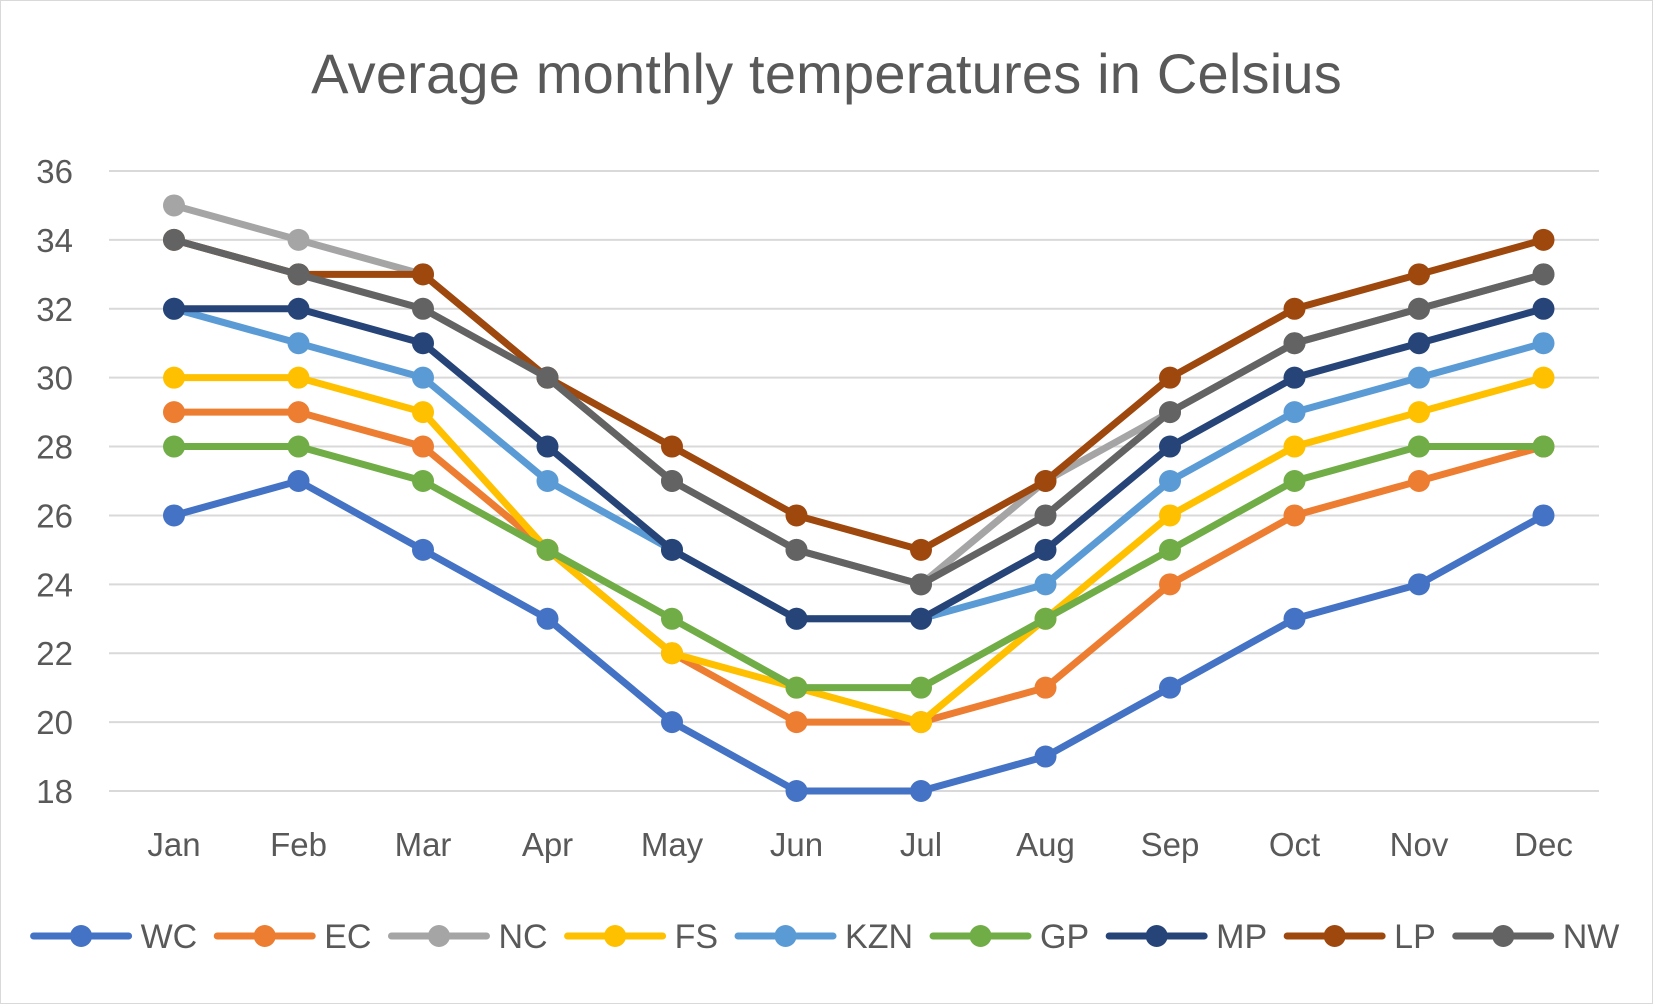 This screenshot has width=1653, height=1004. What do you see at coordinates (547, 844) in the screenshot?
I see `x-tick-label: Apr` at bounding box center [547, 844].